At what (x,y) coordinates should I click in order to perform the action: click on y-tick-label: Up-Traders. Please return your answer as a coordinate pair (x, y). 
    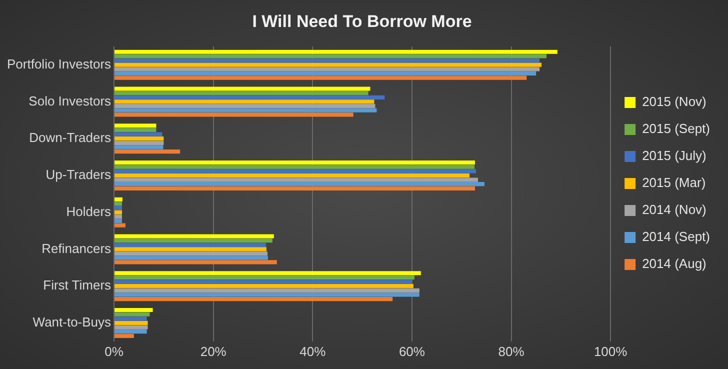
    Looking at the image, I should click on (79, 174).